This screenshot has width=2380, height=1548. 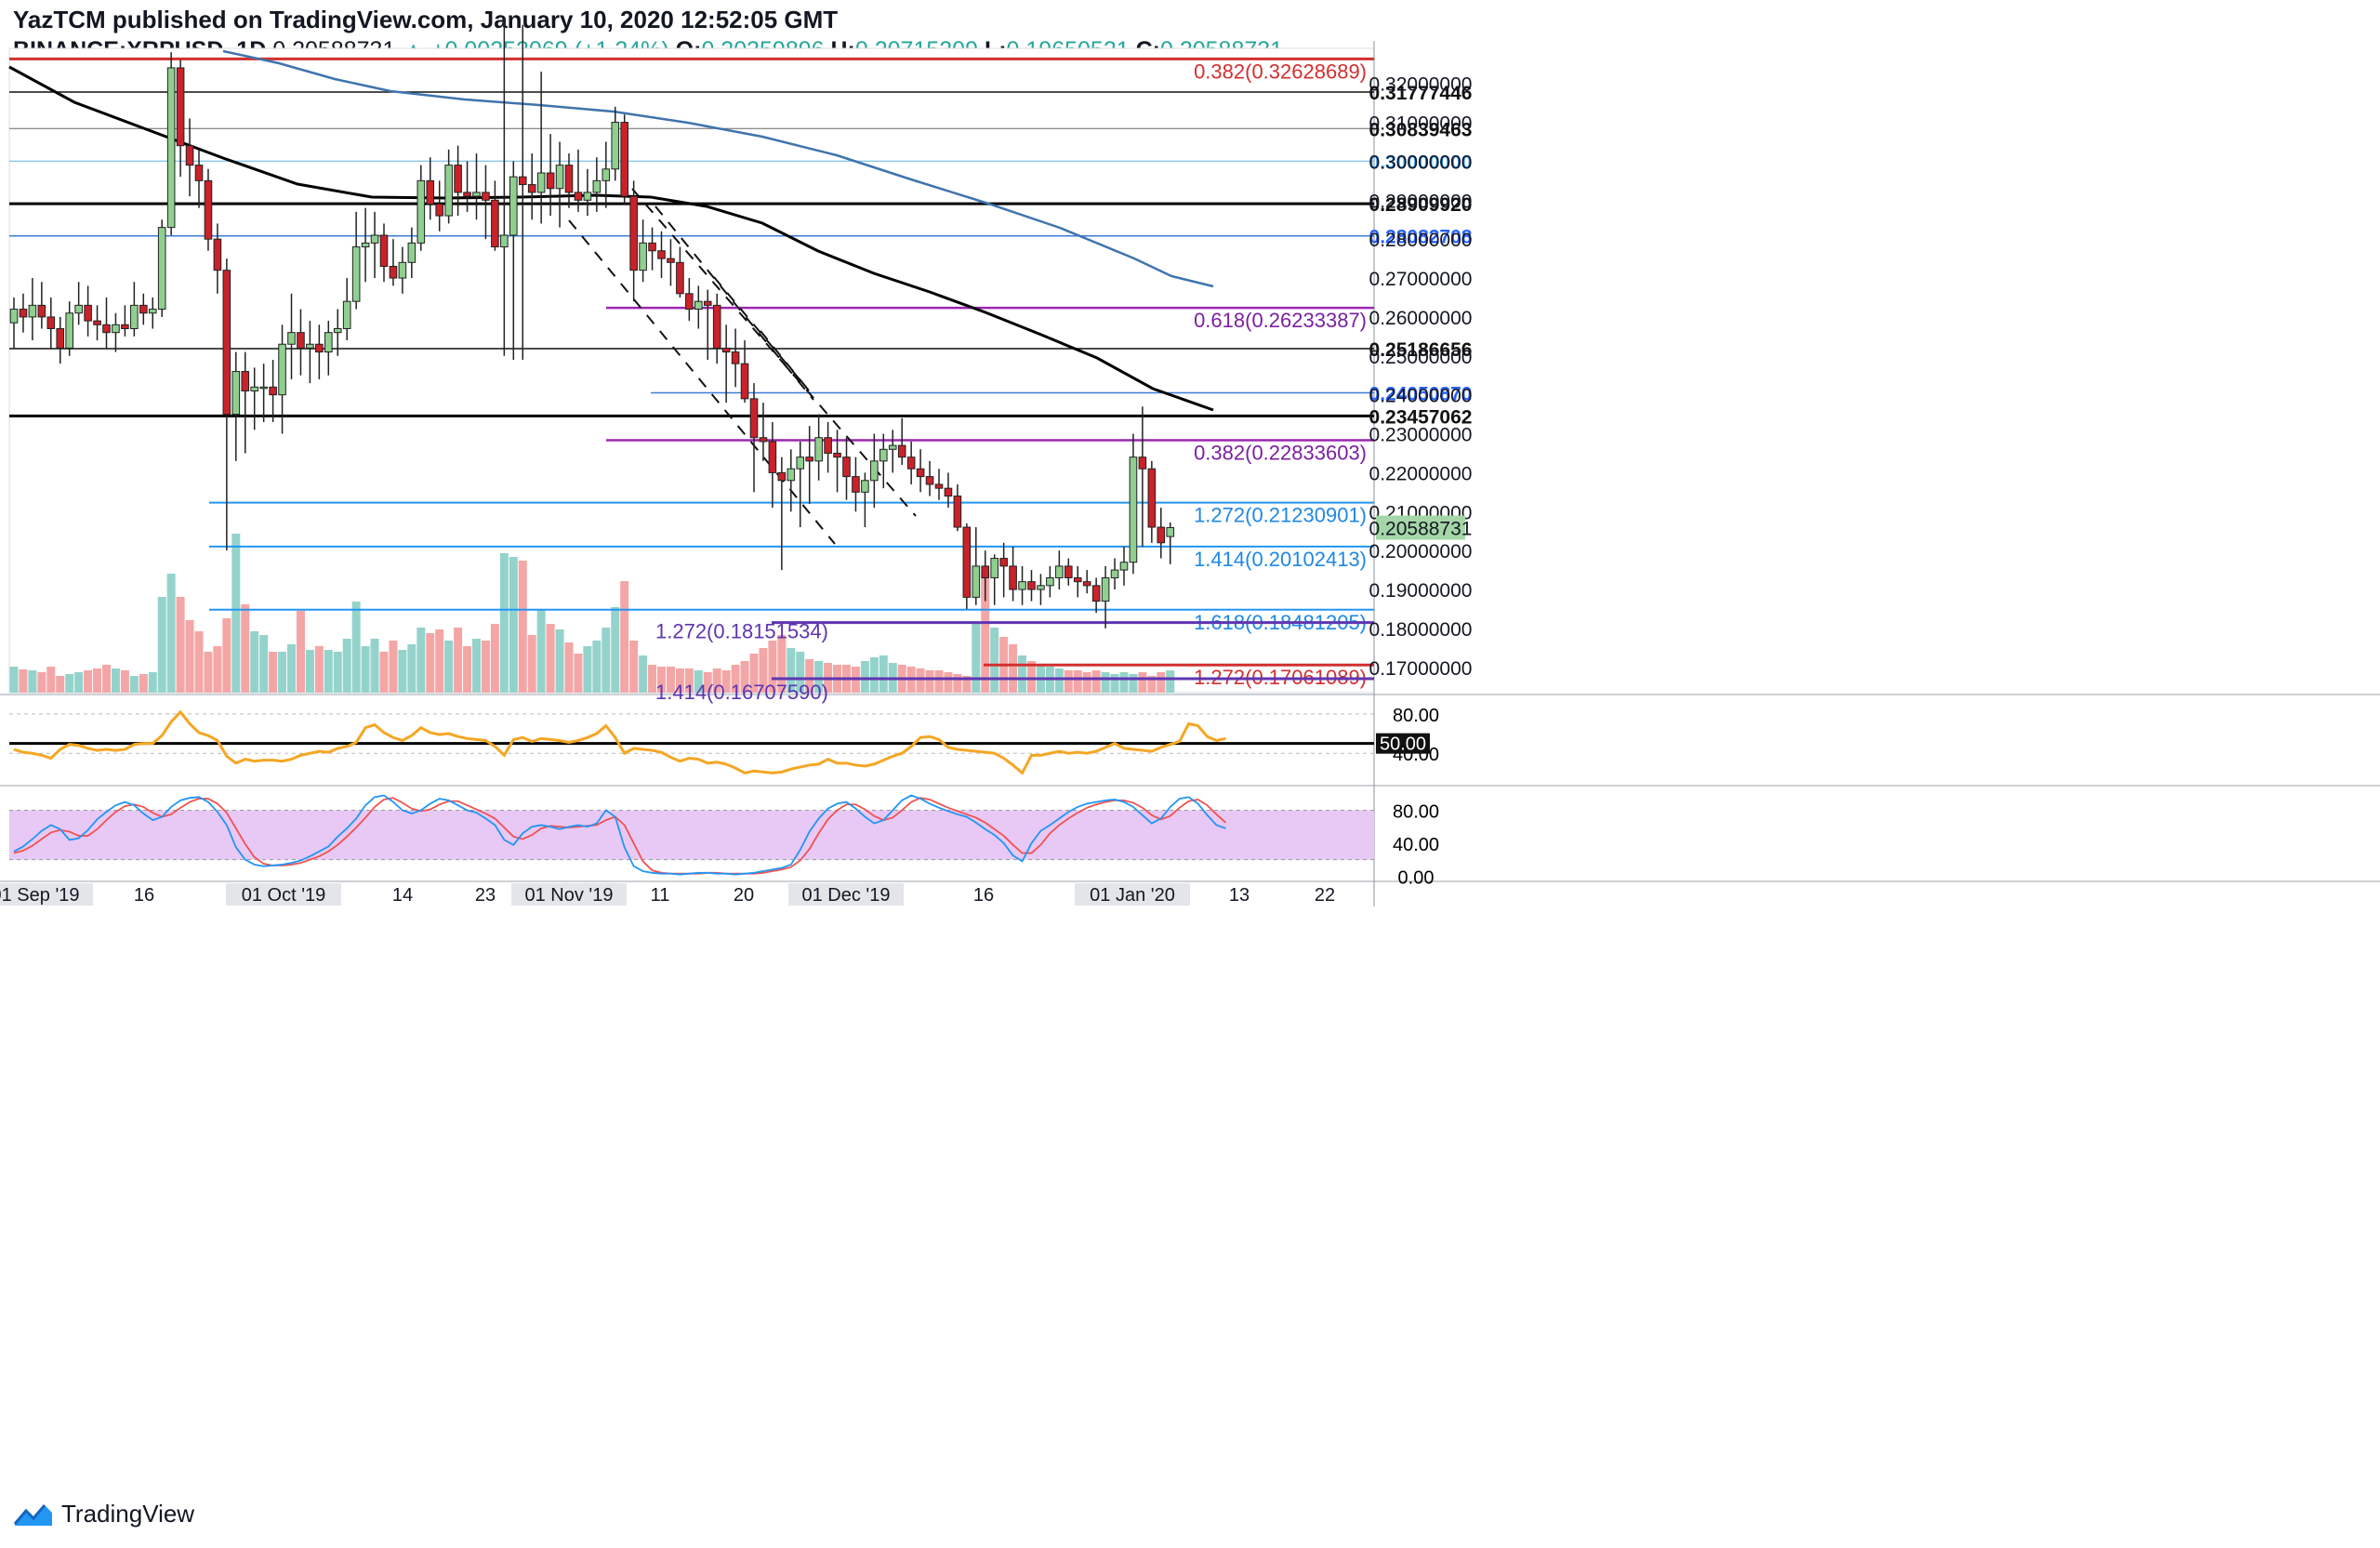 I want to click on level-label: 0.28082708, so click(x=1421, y=237).